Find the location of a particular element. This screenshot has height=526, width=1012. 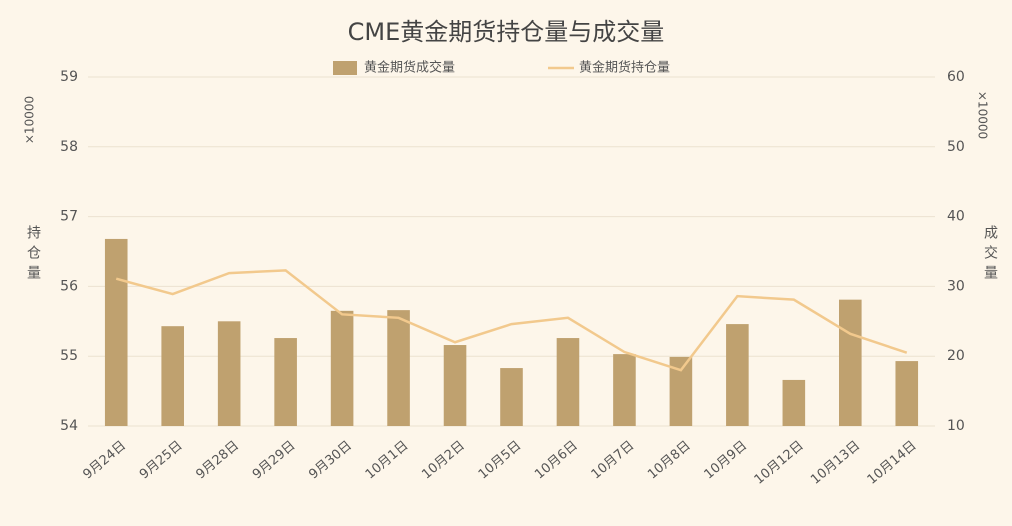

y2-axis-label: 成交量 is located at coordinates (990, 255).